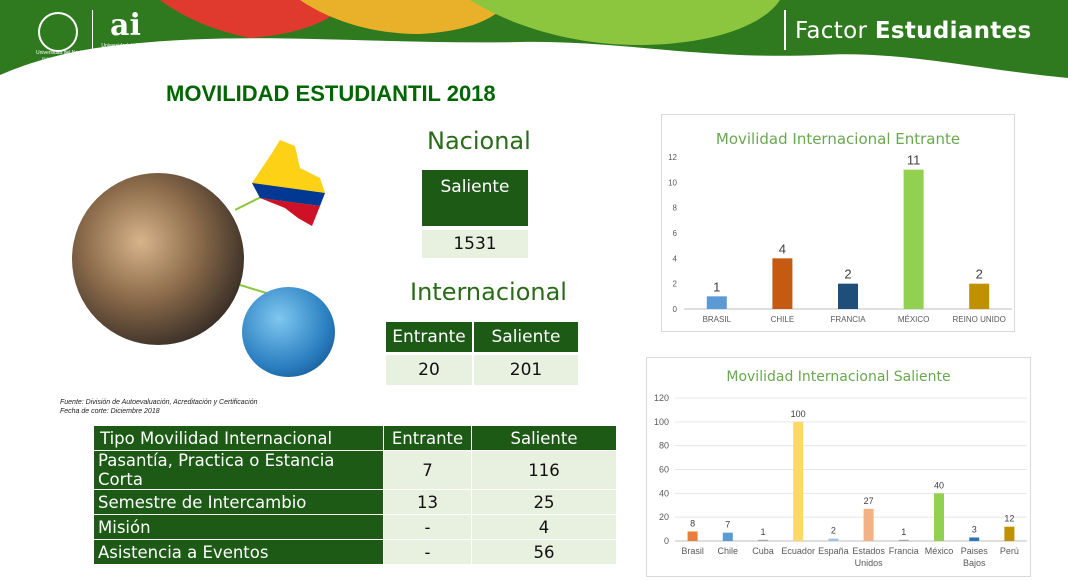 Image resolution: width=1068 pixels, height=580 pixels. What do you see at coordinates (125, 25) in the screenshot?
I see `logo-ai: ai` at bounding box center [125, 25].